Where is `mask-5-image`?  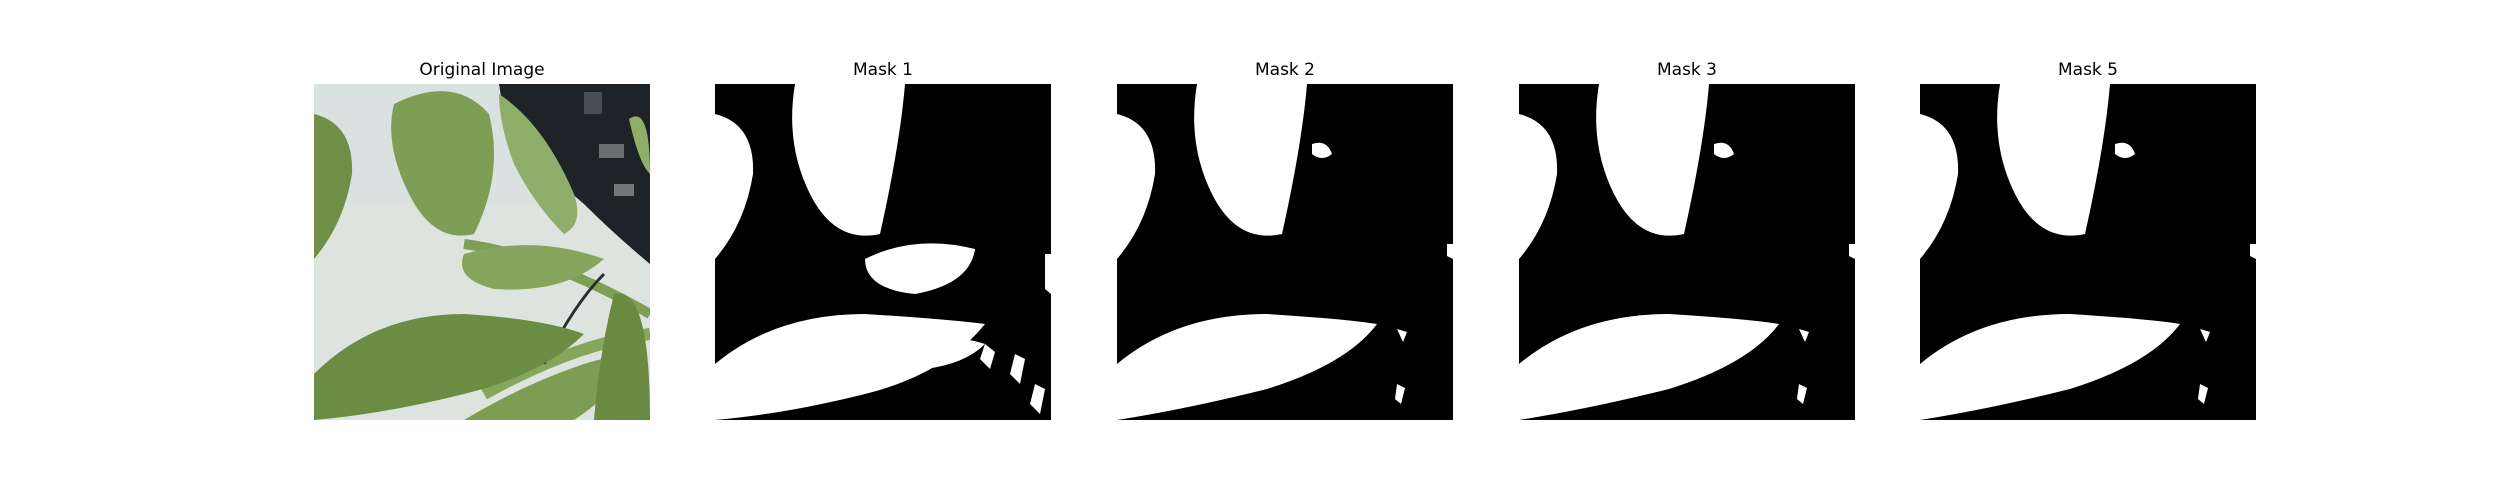 mask-5-image is located at coordinates (2088, 252).